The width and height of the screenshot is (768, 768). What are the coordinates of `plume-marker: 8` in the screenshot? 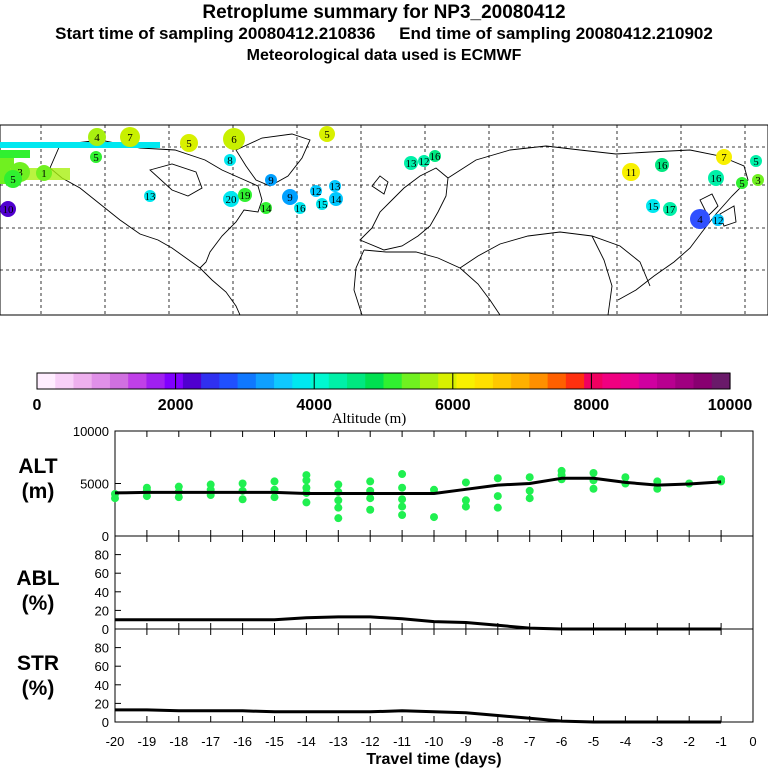 It's located at (230, 160).